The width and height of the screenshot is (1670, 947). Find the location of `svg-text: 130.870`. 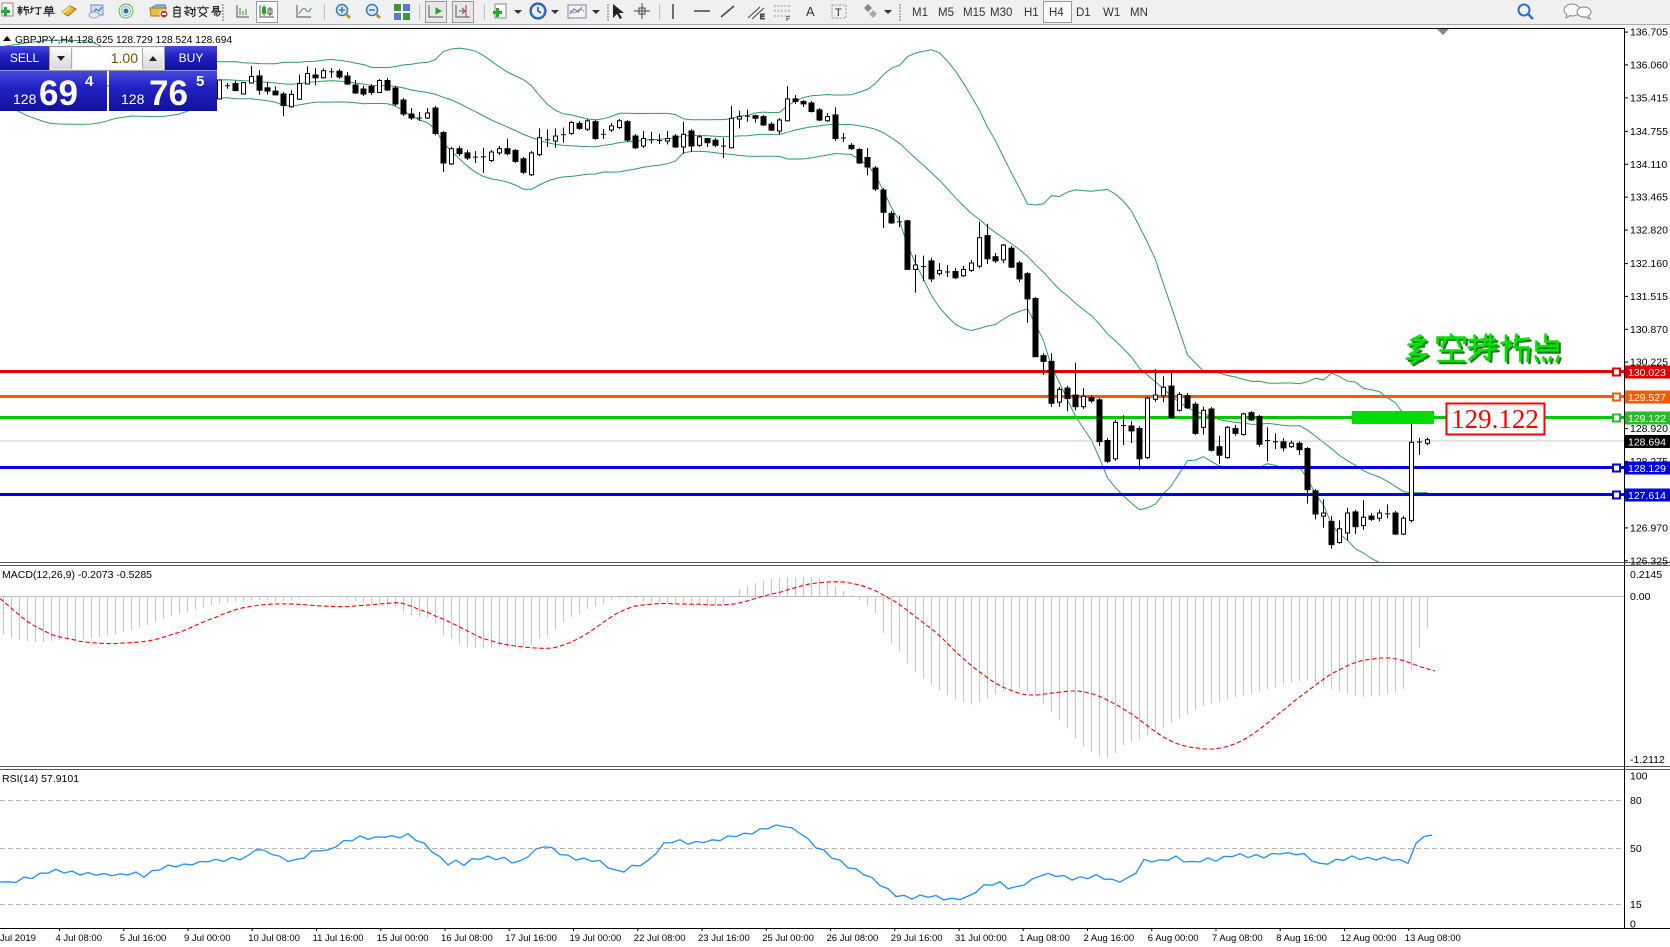

svg-text: 130.870 is located at coordinates (1649, 330).